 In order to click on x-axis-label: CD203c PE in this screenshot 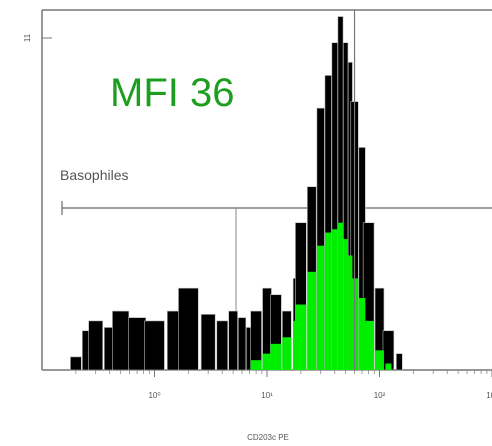, I will do `click(268, 437)`.